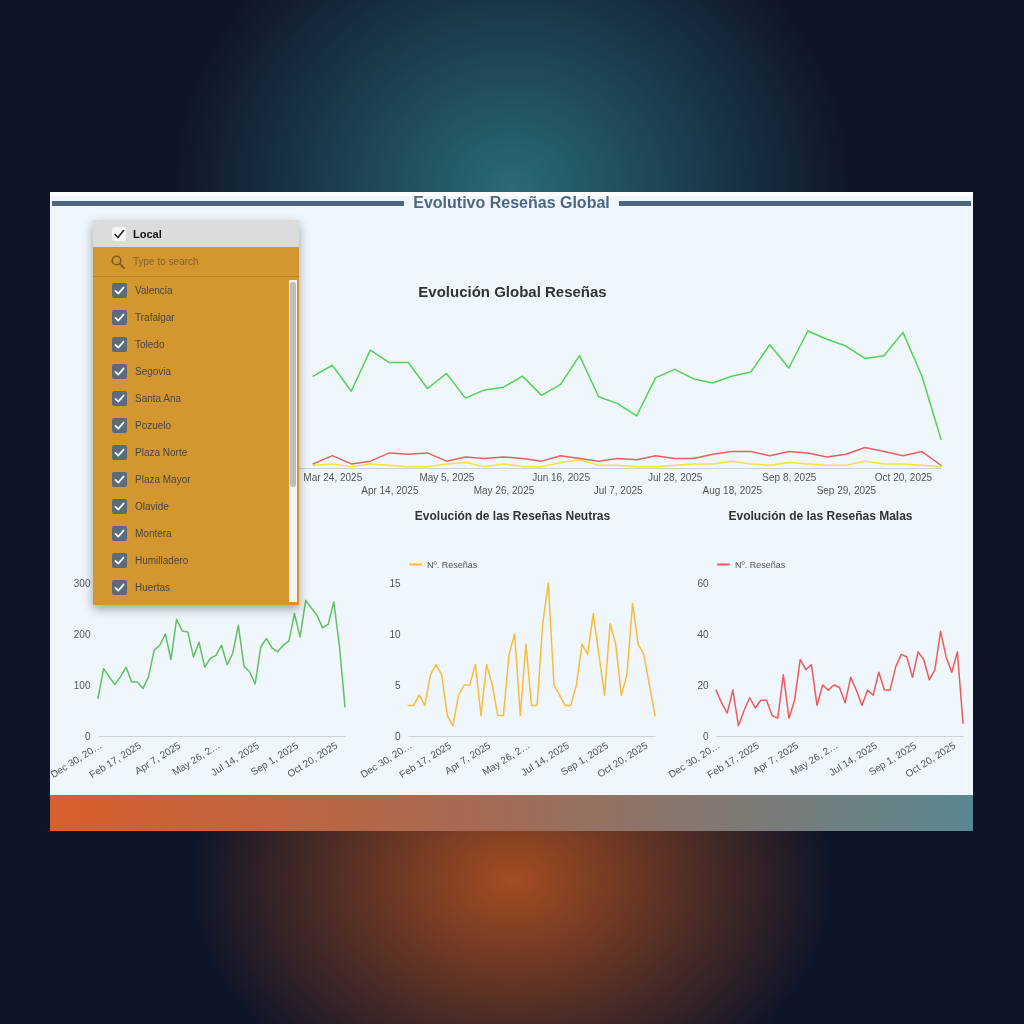 The image size is (1024, 1024). Describe the element at coordinates (703, 583) in the screenshot. I see `y-tick-label: 60` at that location.